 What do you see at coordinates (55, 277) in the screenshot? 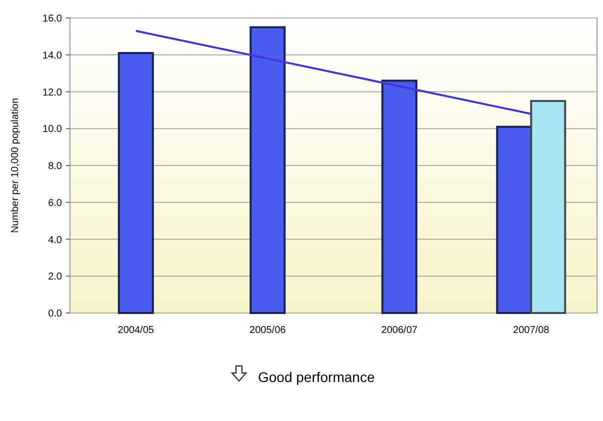
I see `y-tick-label: 2.0` at bounding box center [55, 277].